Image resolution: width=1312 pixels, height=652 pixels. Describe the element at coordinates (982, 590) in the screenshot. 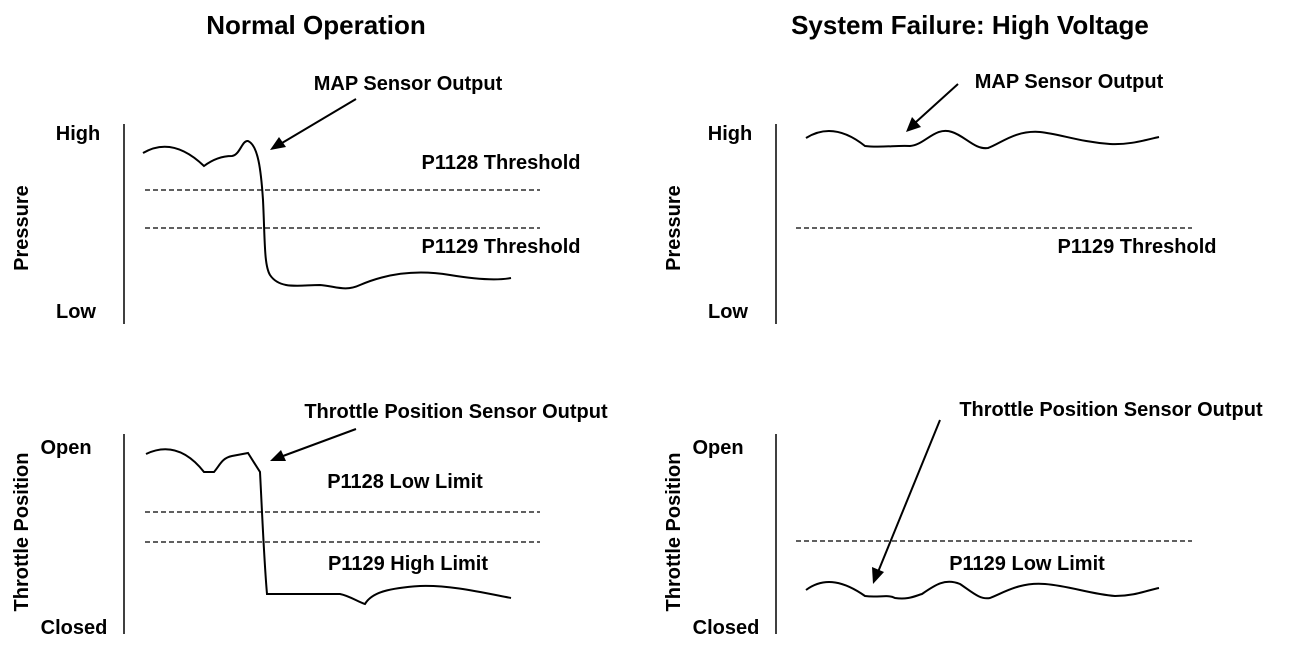

I see `throttle-sensor-curve-failure` at that location.